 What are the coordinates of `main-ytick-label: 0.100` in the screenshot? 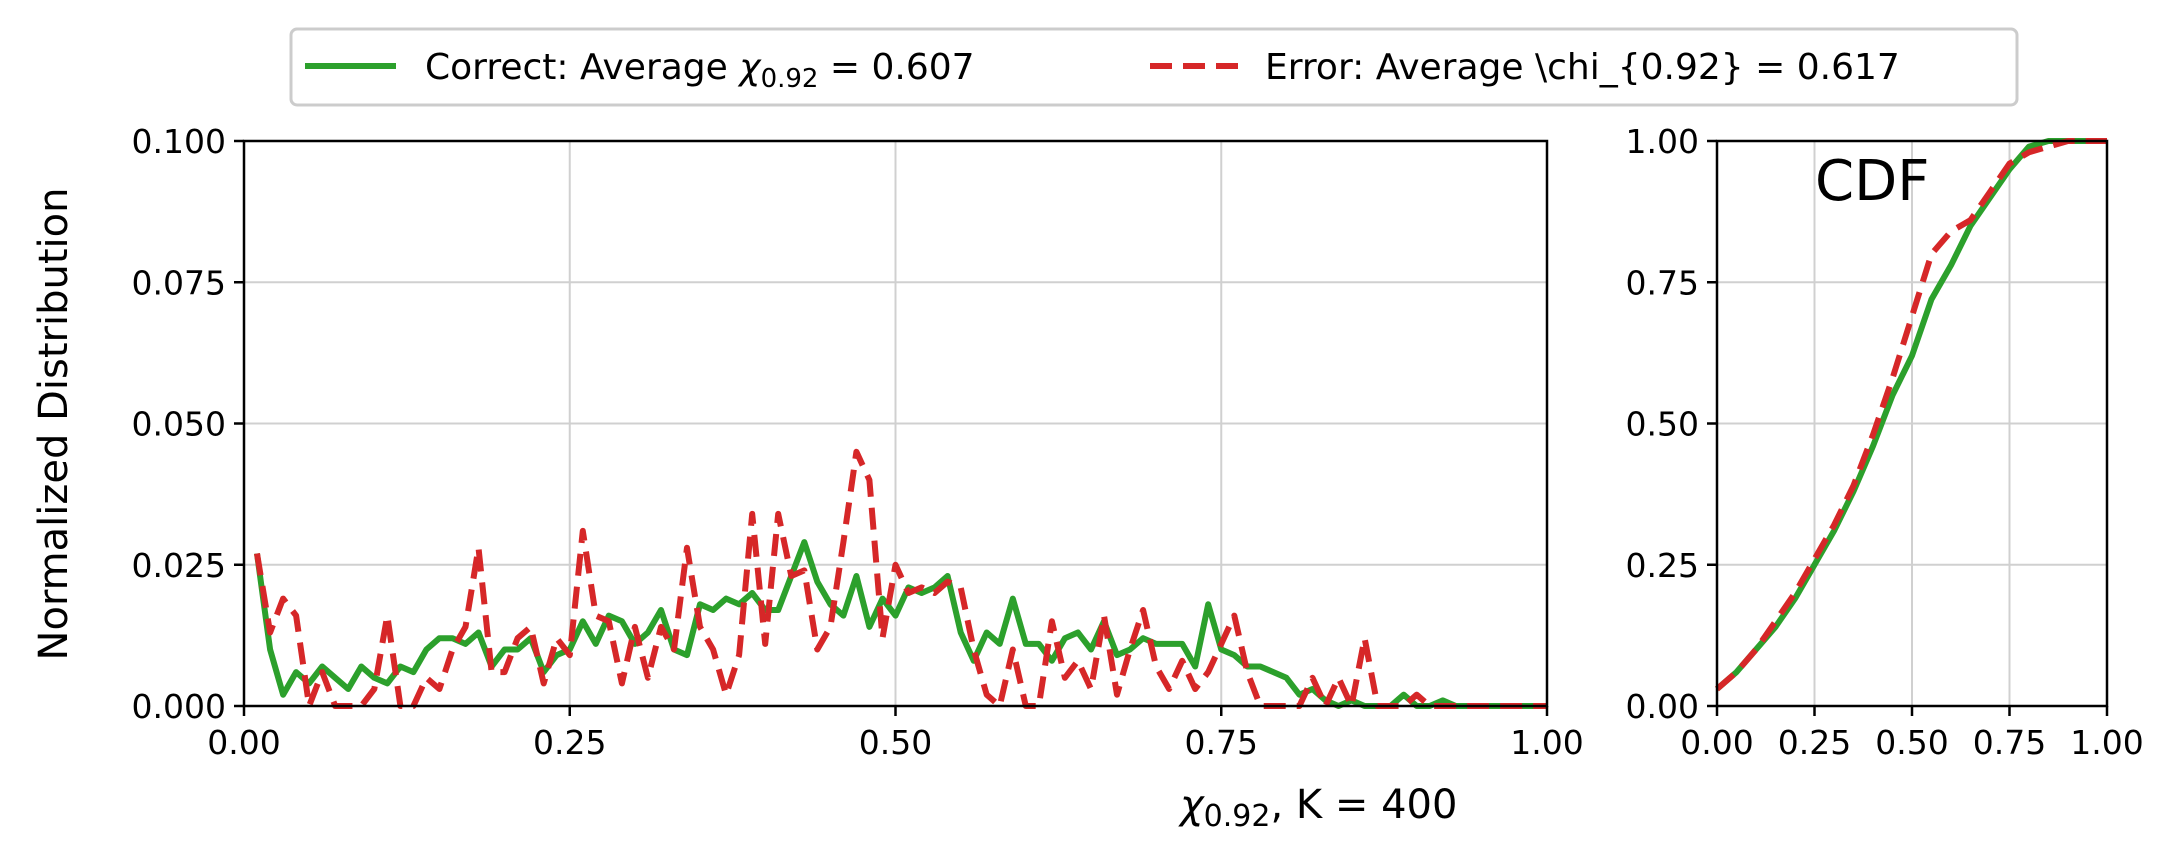 It's located at (179, 141).